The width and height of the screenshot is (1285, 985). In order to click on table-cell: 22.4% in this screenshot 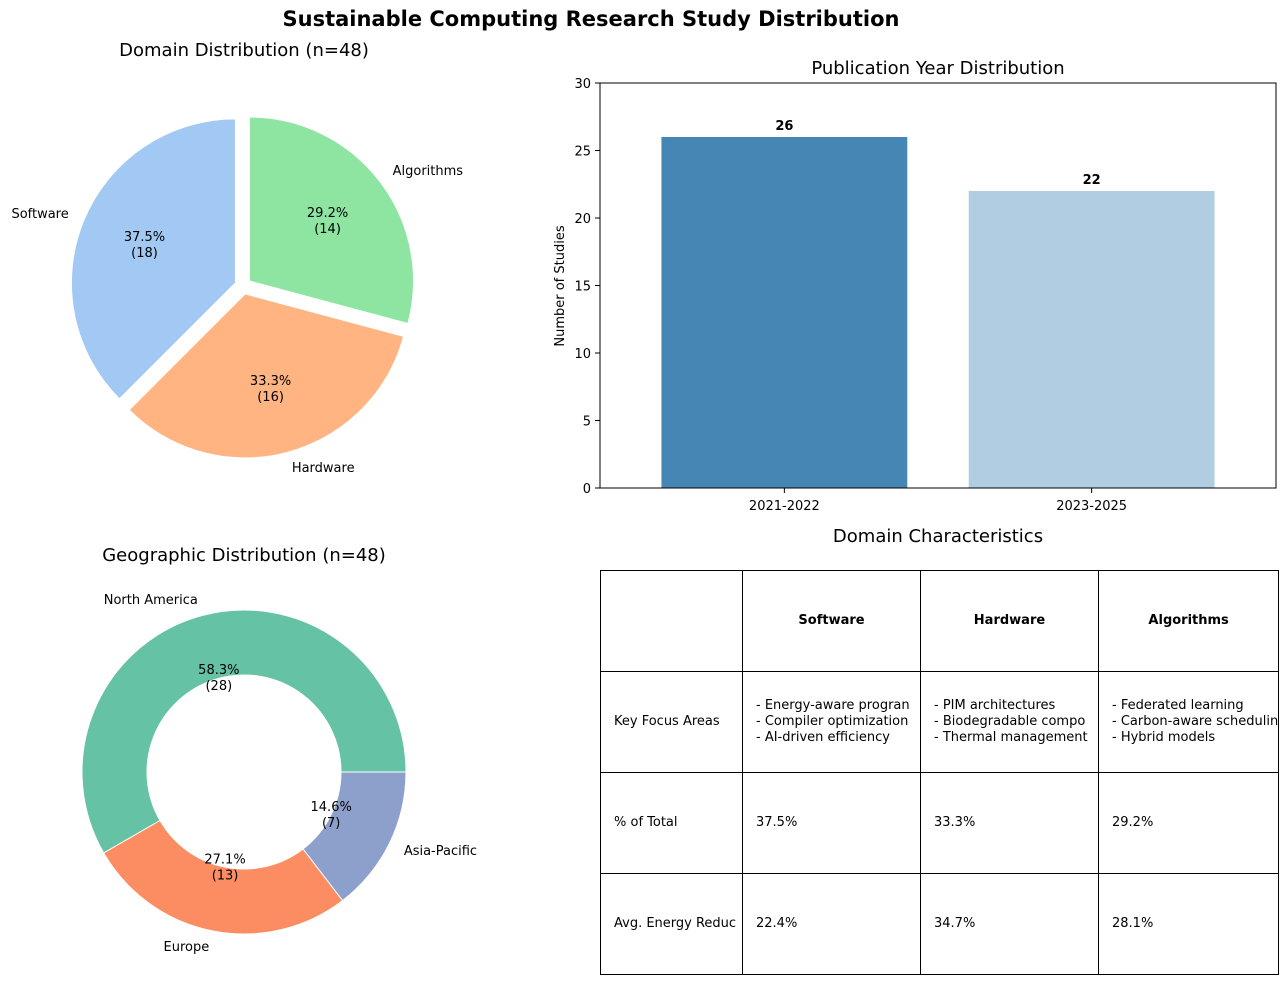, I will do `click(831, 924)`.